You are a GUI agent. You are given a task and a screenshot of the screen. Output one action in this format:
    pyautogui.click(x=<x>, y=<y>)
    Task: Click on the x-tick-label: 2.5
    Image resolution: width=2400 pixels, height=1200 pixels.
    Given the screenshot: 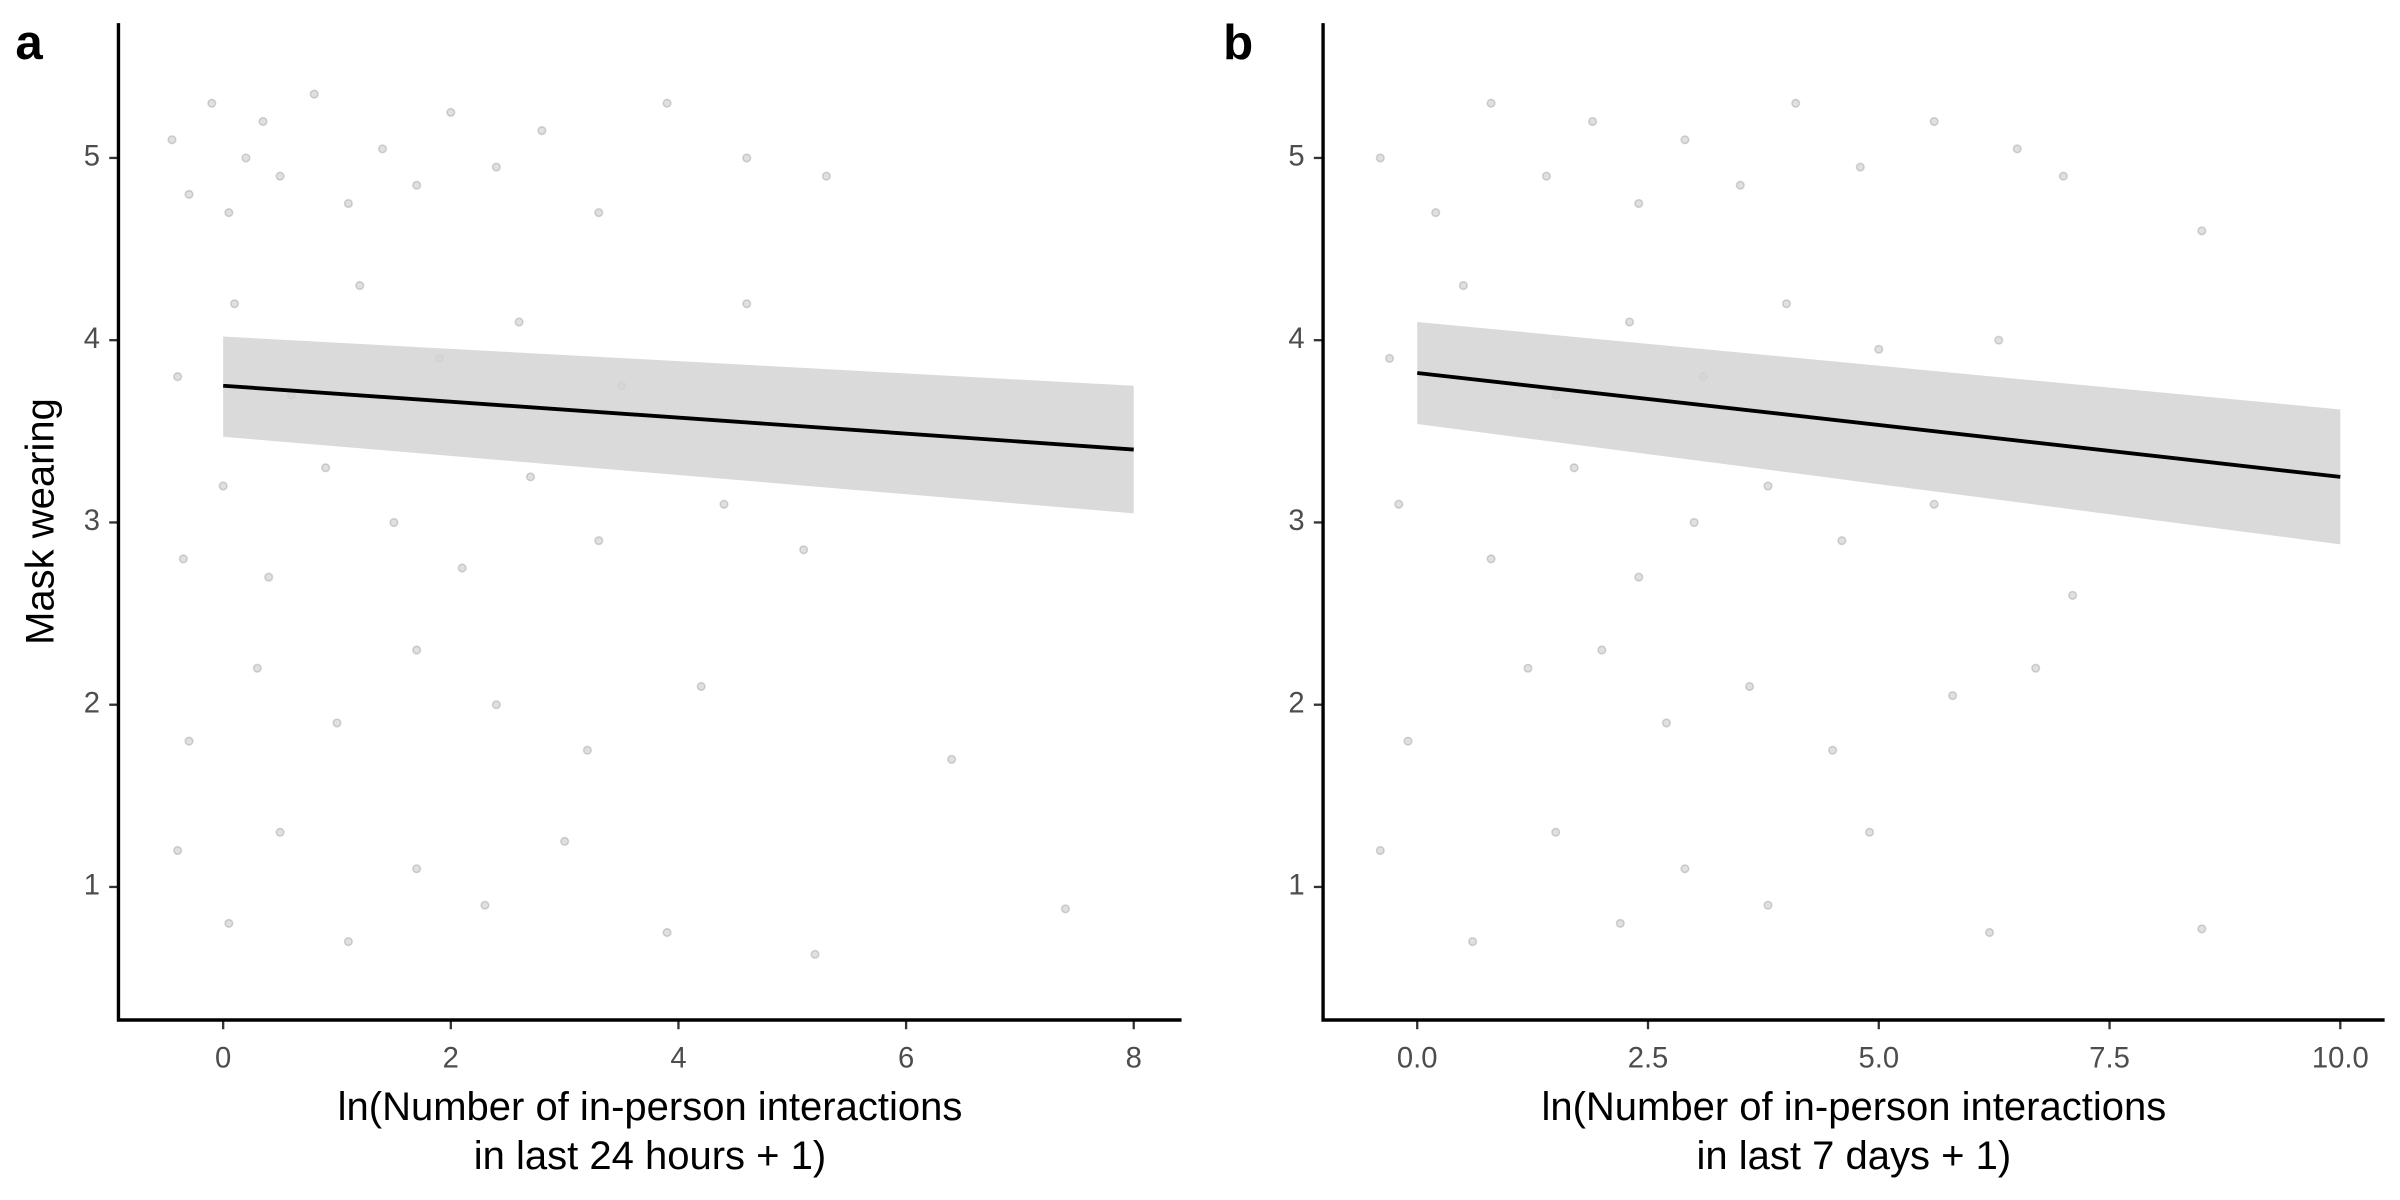 What is the action you would take?
    pyautogui.click(x=1648, y=1059)
    